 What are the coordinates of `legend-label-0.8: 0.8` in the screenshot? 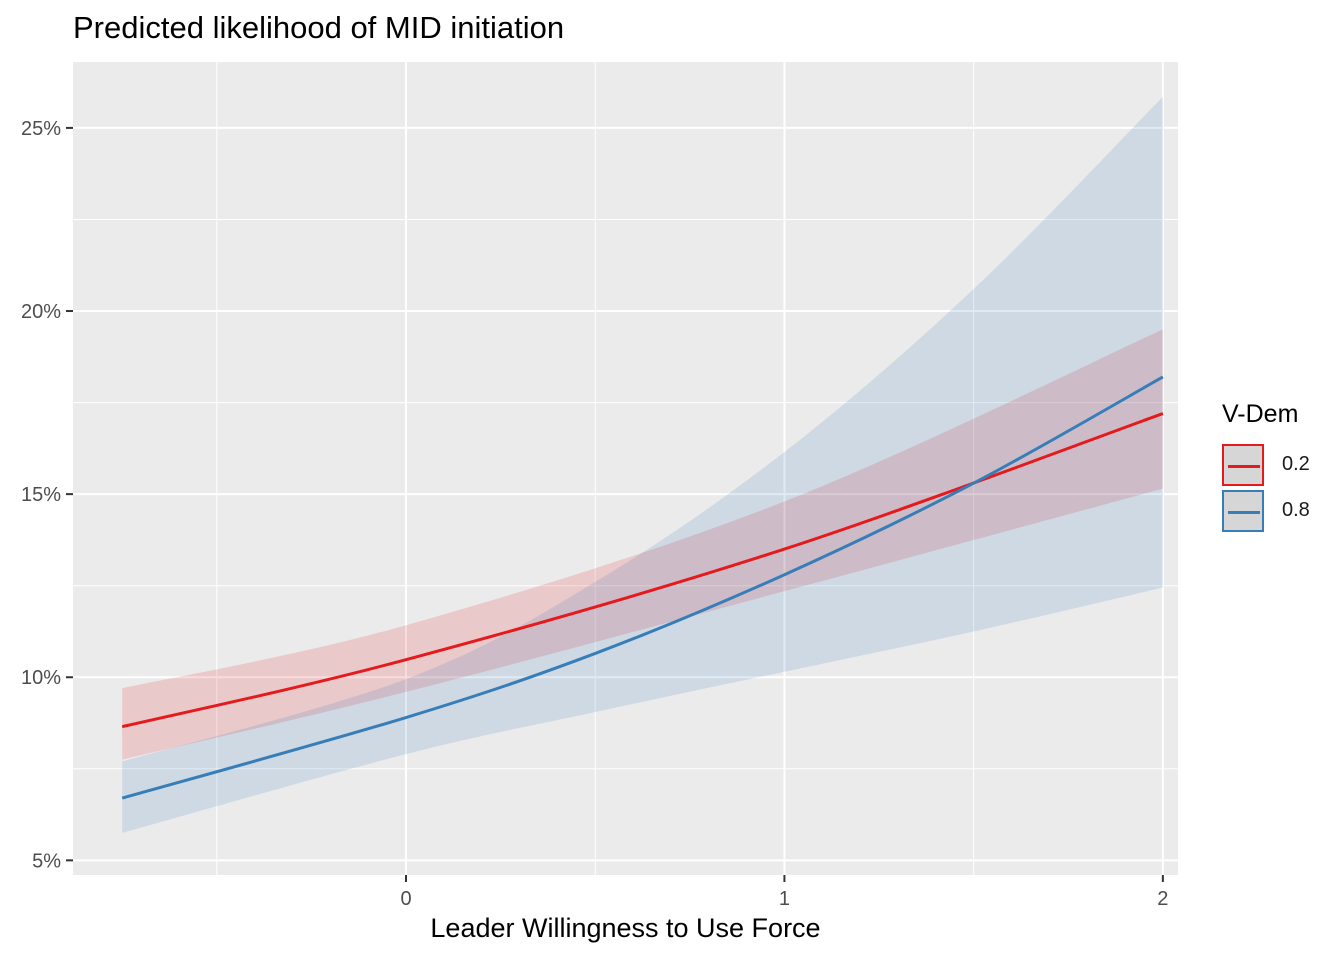 It's located at (1296, 510).